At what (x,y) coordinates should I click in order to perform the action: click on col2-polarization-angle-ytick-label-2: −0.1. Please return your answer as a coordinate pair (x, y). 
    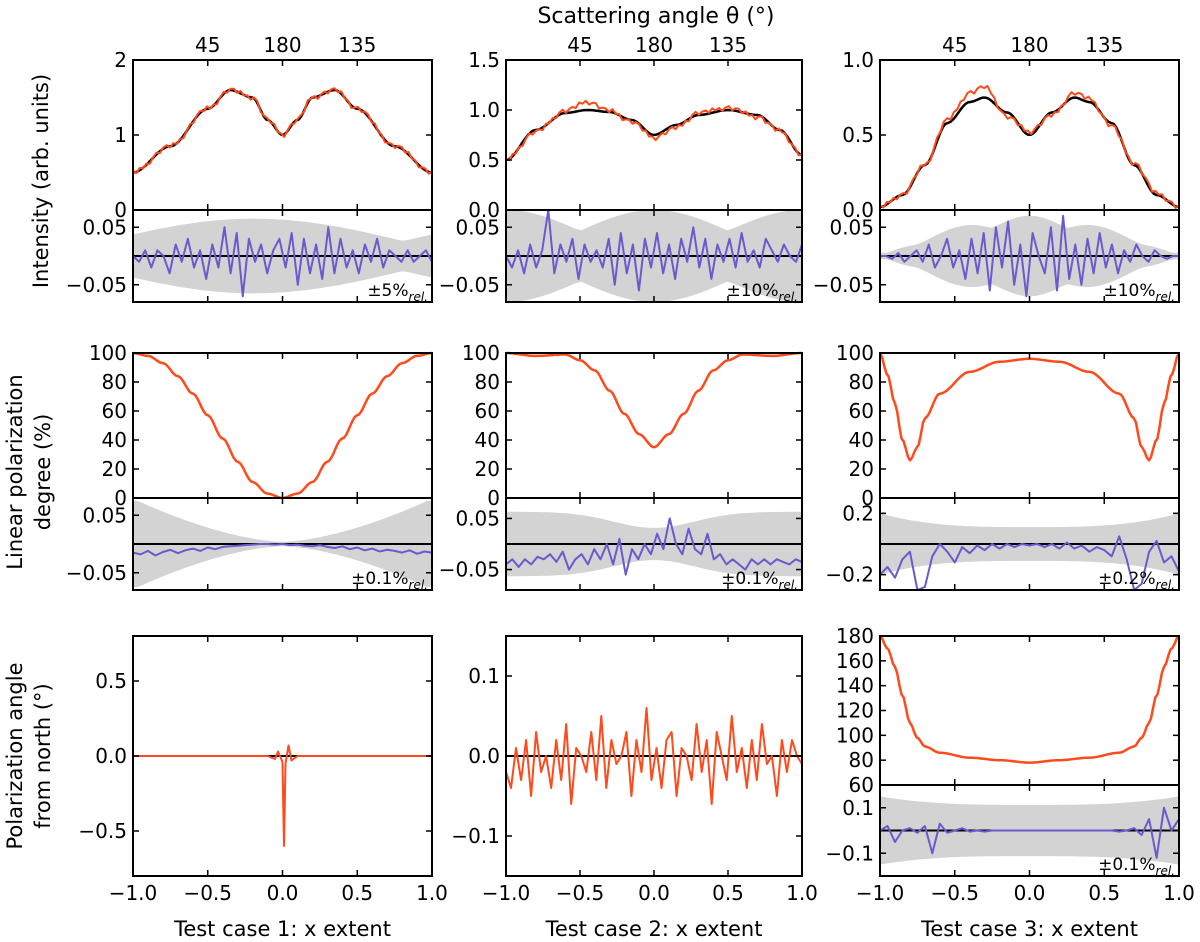
    Looking at the image, I should click on (475, 836).